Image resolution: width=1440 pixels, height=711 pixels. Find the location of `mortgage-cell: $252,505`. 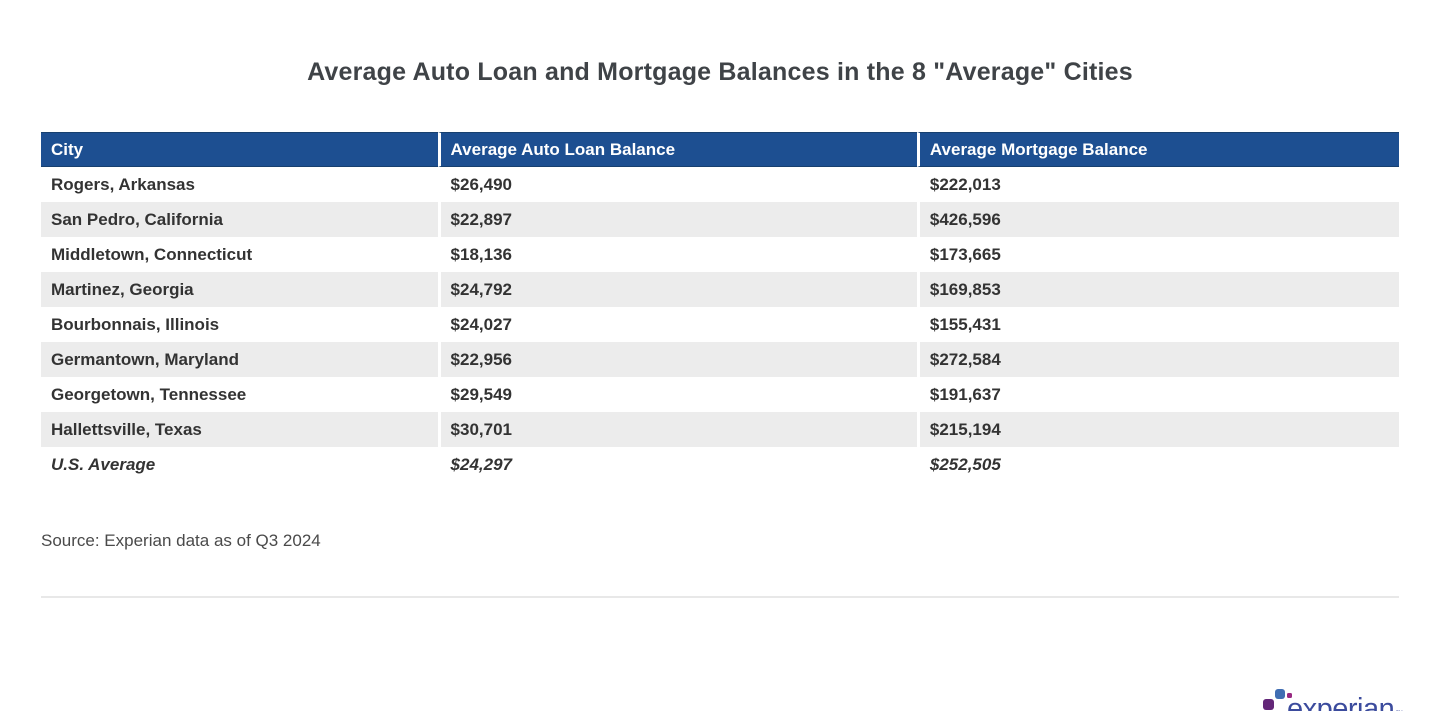

mortgage-cell: $252,505 is located at coordinates (1157, 464).